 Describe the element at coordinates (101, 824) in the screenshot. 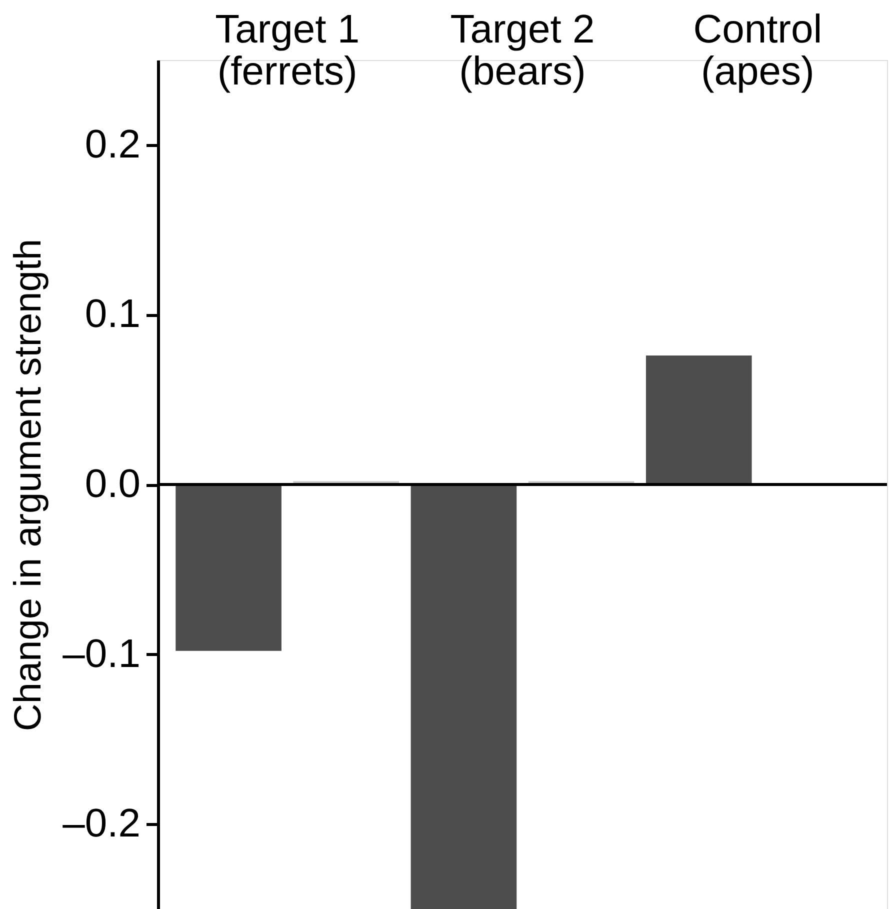

I see `y-tick-label: –0.2` at that location.